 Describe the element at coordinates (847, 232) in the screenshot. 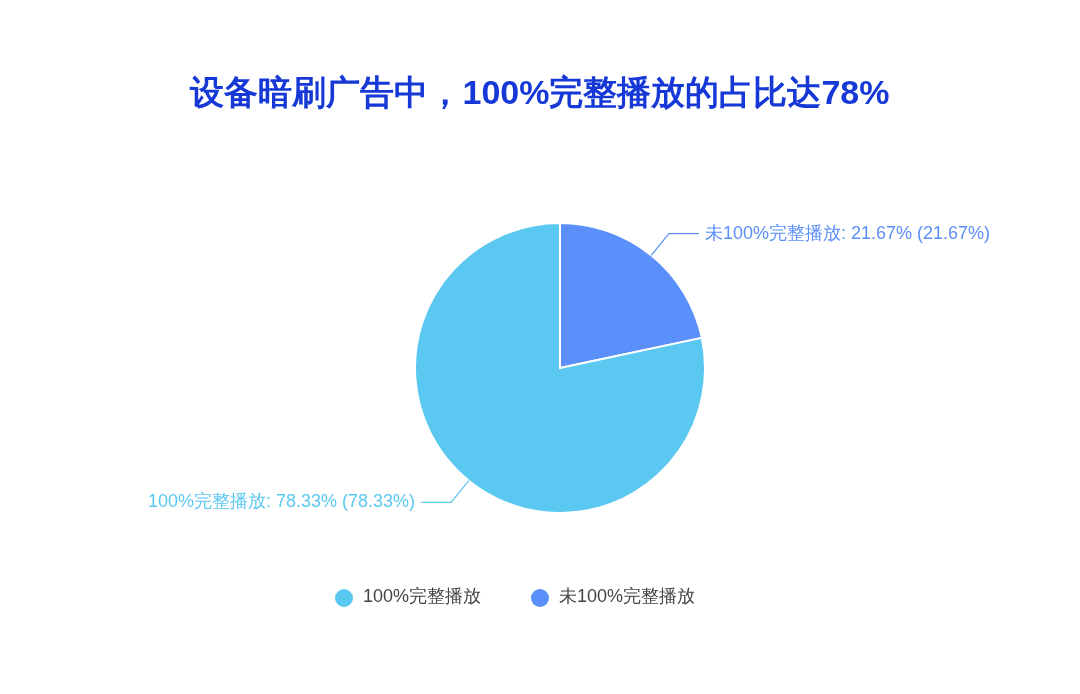

I see `data-label: 未100%完整播放: 21.67% (21.67%)` at that location.